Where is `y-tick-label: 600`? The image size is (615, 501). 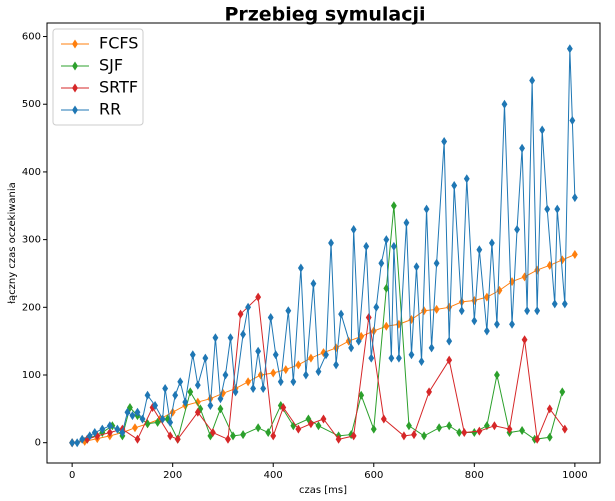 y-tick-label: 600 is located at coordinates (31, 37).